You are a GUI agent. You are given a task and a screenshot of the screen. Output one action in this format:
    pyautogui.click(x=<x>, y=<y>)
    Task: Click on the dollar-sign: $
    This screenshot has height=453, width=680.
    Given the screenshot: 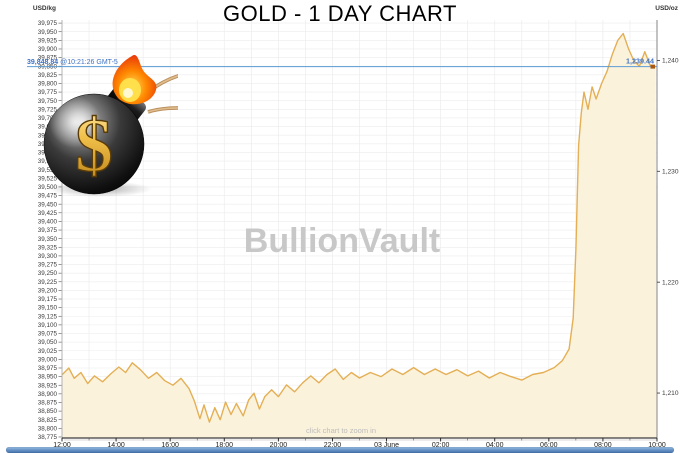 What is the action you would take?
    pyautogui.click(x=94, y=146)
    